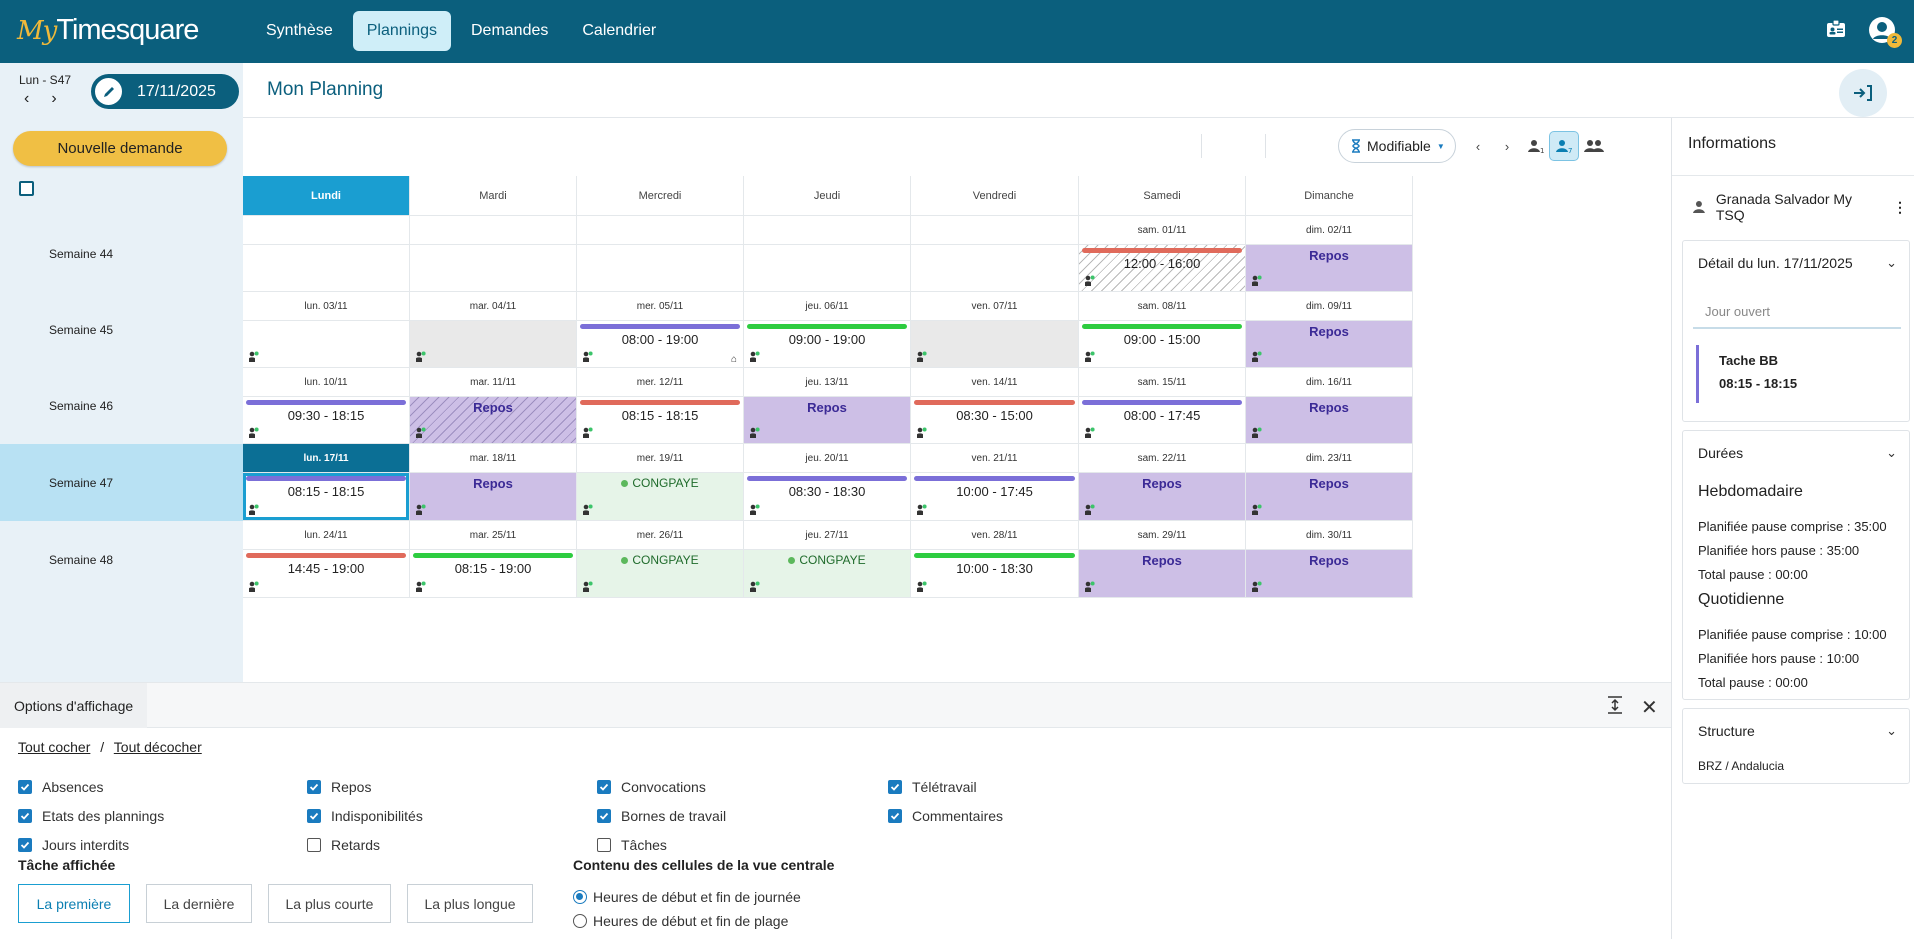 The image size is (1914, 939). What do you see at coordinates (343, 845) in the screenshot?
I see `option-checkbox: Retards` at bounding box center [343, 845].